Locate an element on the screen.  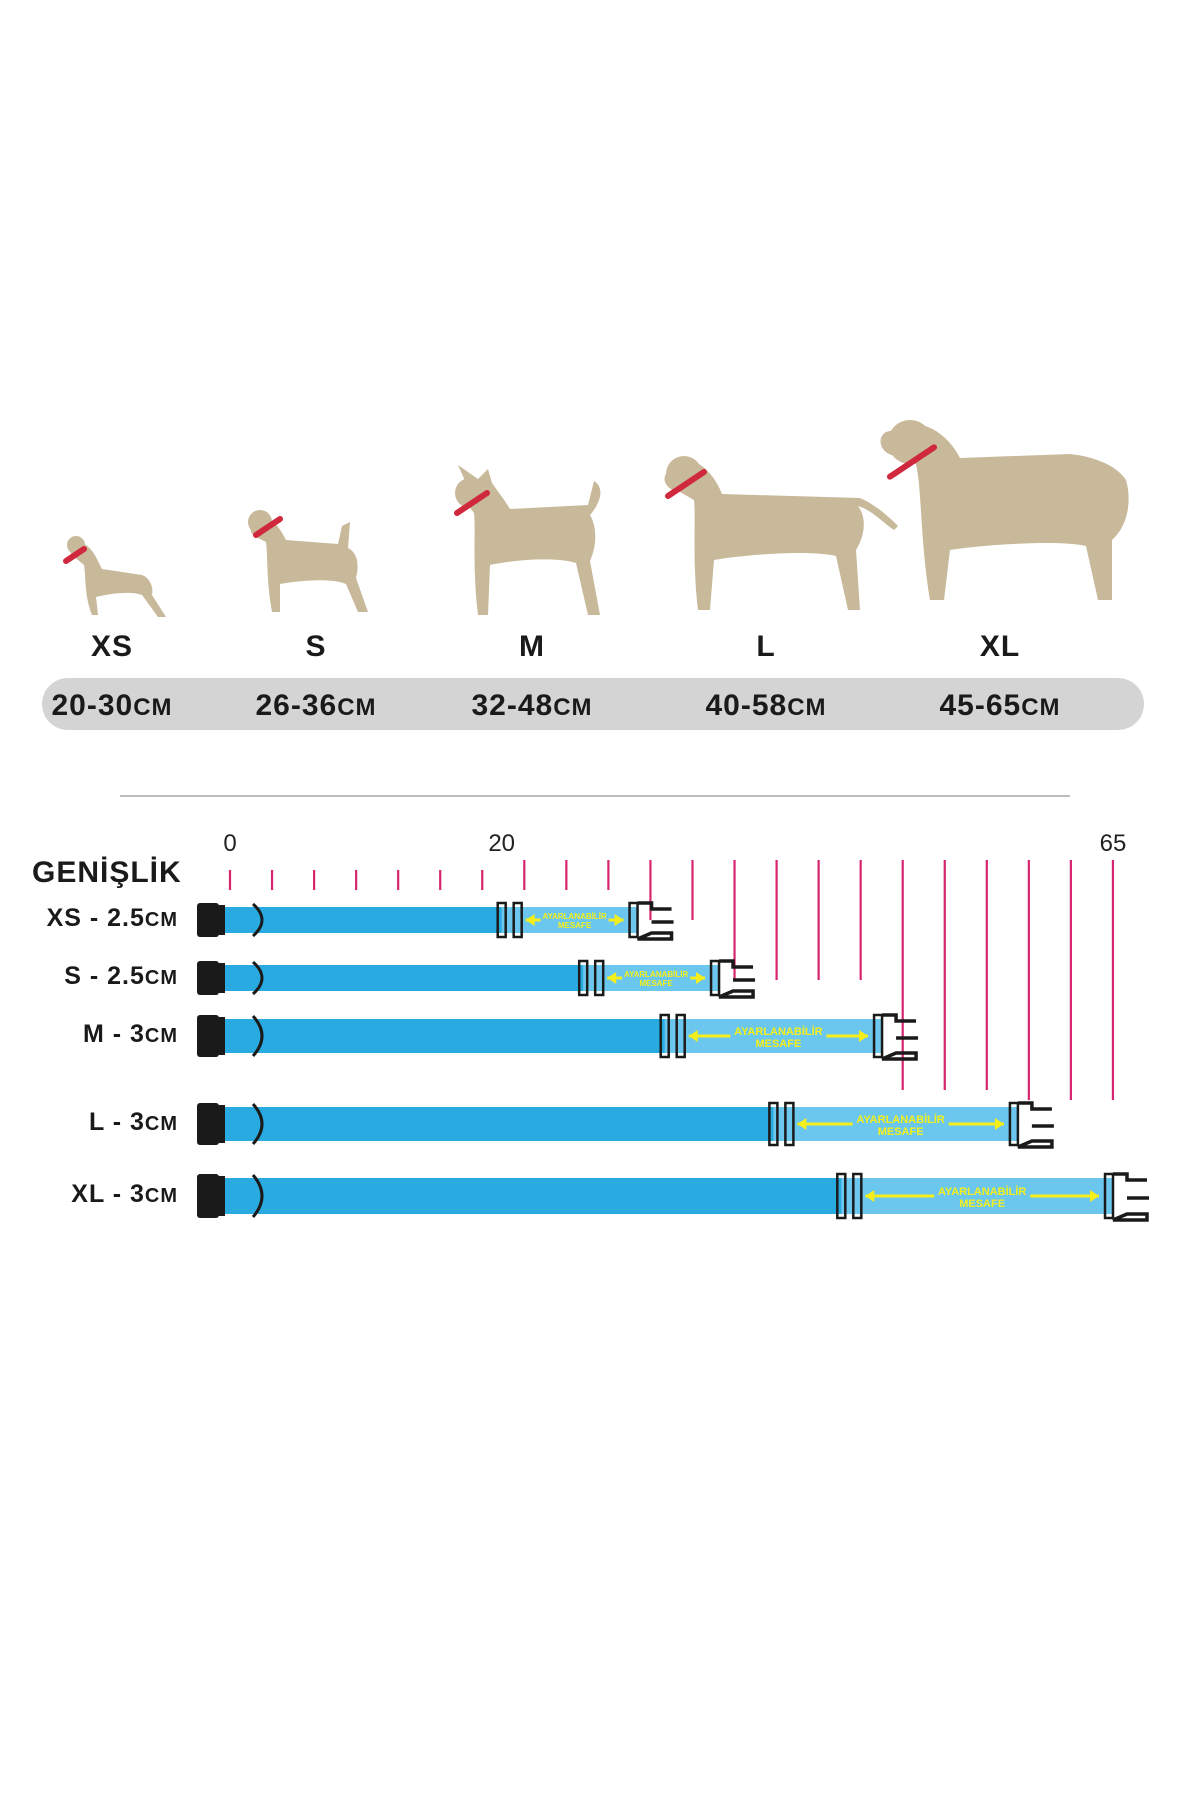
size-range-m: 32-48CM is located at coordinates (532, 706).